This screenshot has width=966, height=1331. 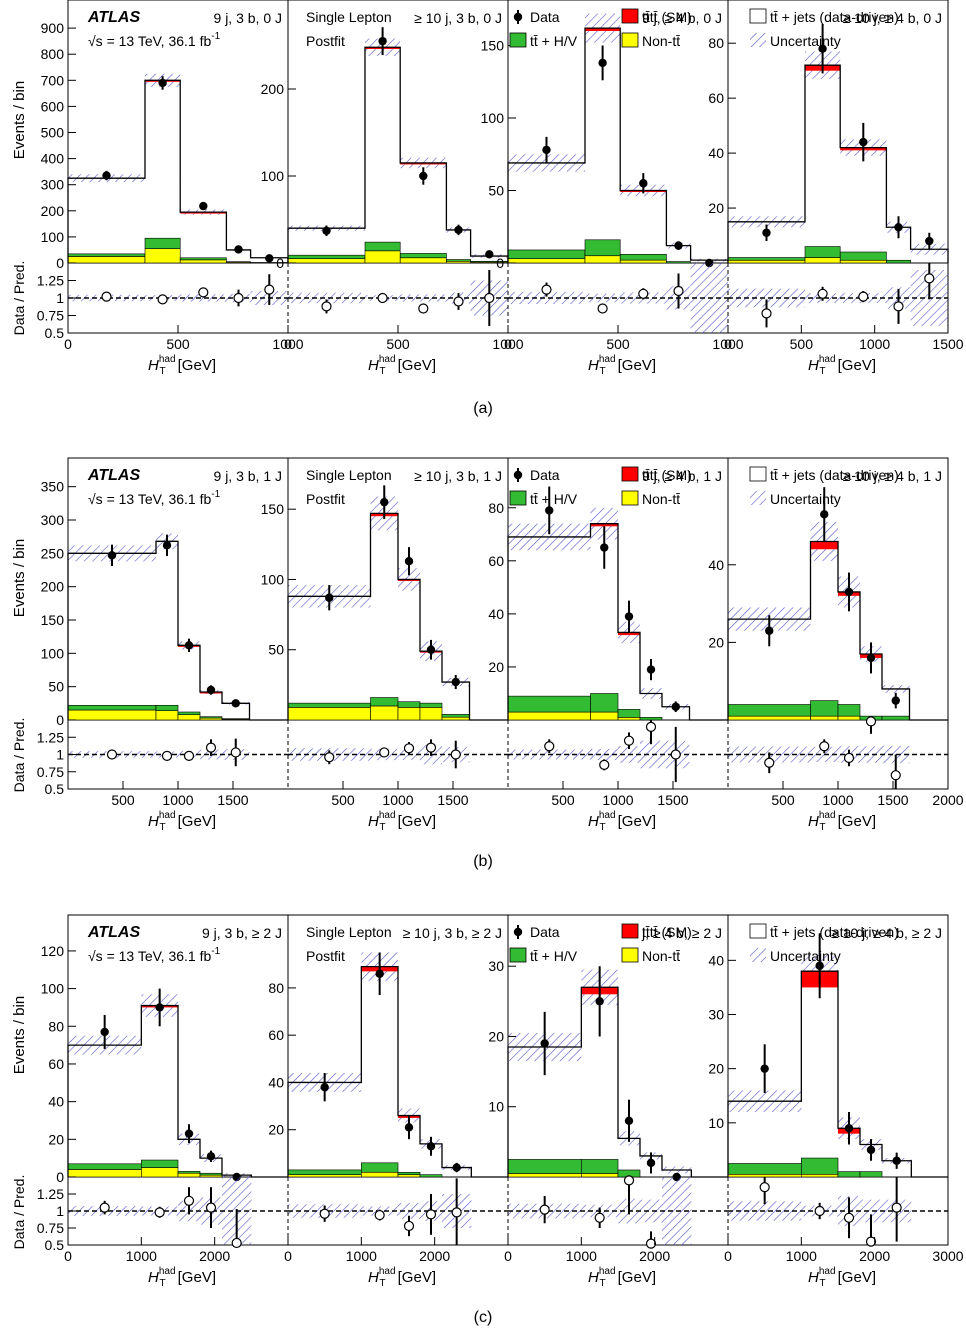 I want to click on lumi-superscript: -1, so click(x=215, y=36).